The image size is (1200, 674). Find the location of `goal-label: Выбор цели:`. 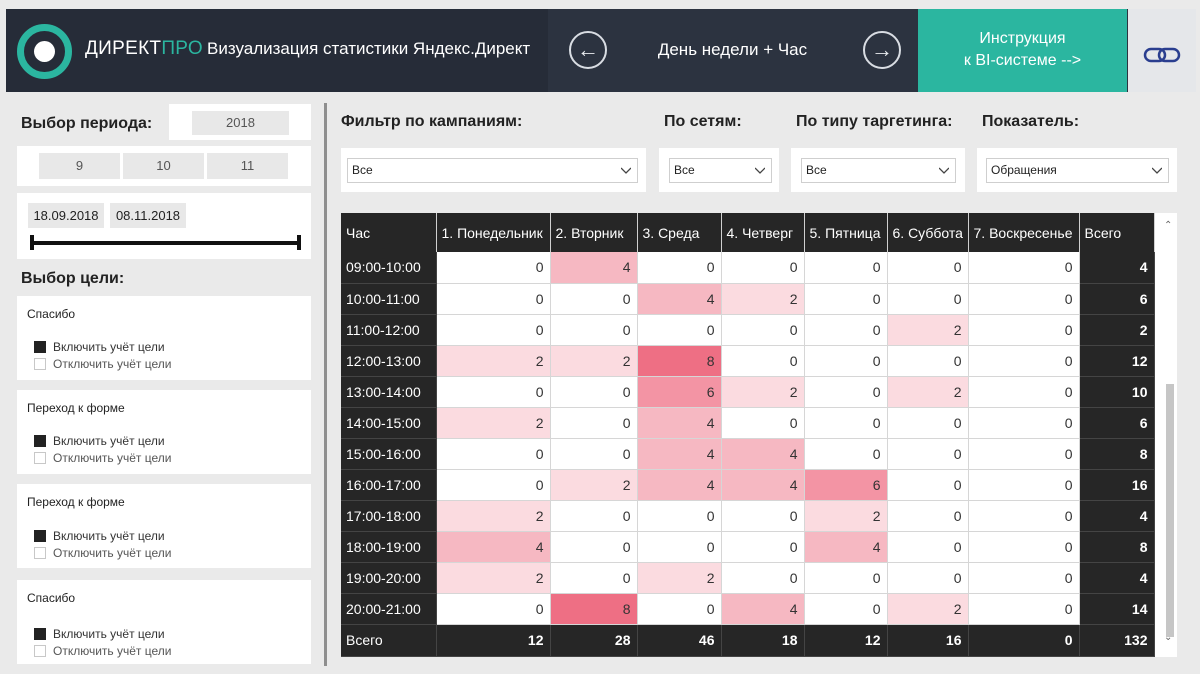

goal-label: Выбор цели: is located at coordinates (73, 278).